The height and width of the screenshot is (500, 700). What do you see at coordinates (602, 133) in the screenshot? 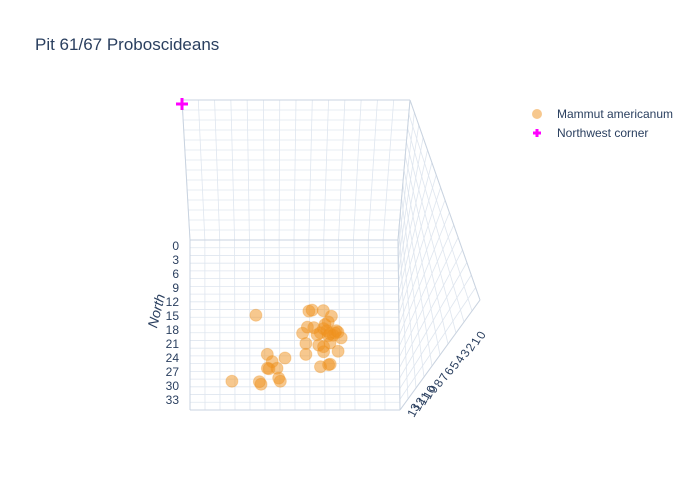
I see `legend-label-northwest: Northwest corner` at bounding box center [602, 133].